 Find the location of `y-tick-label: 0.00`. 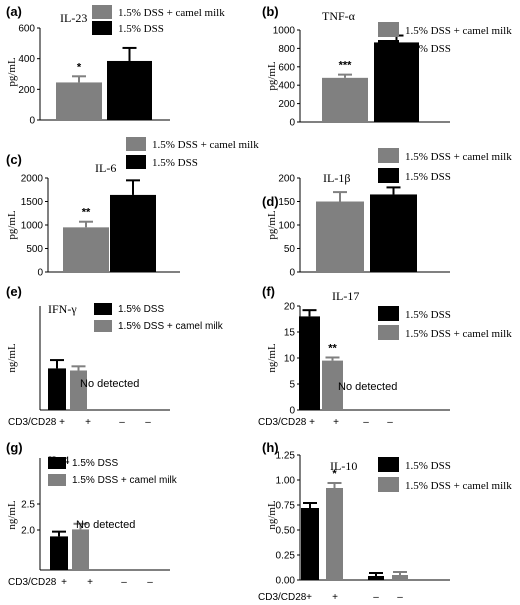

y-tick-label: 0.00 is located at coordinates (286, 581).